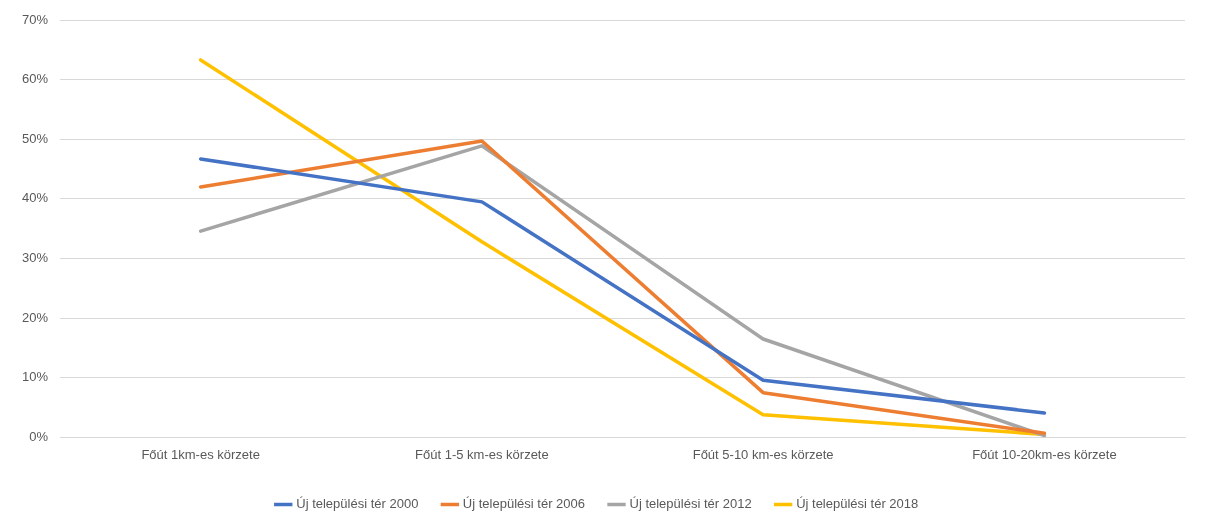  Describe the element at coordinates (35, 317) in the screenshot. I see `y-tick-label: 20%` at that location.